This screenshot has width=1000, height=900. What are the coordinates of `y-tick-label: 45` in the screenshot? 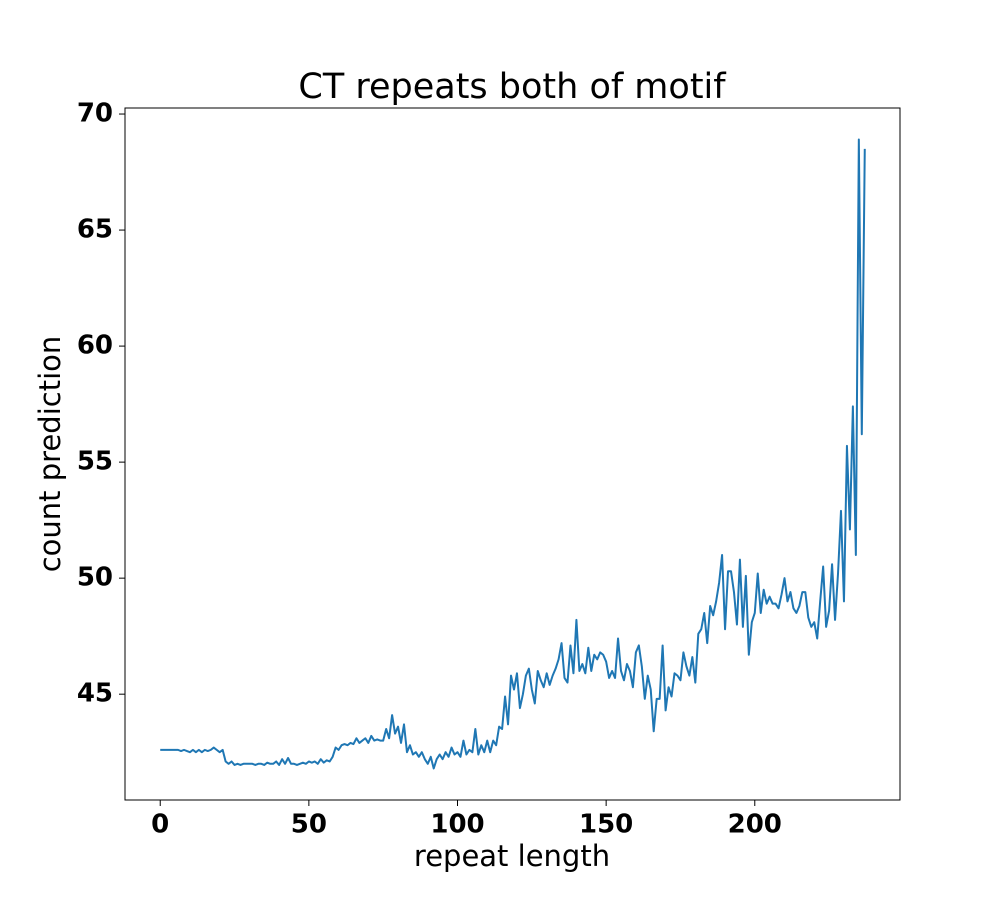 It's located at (95, 694).